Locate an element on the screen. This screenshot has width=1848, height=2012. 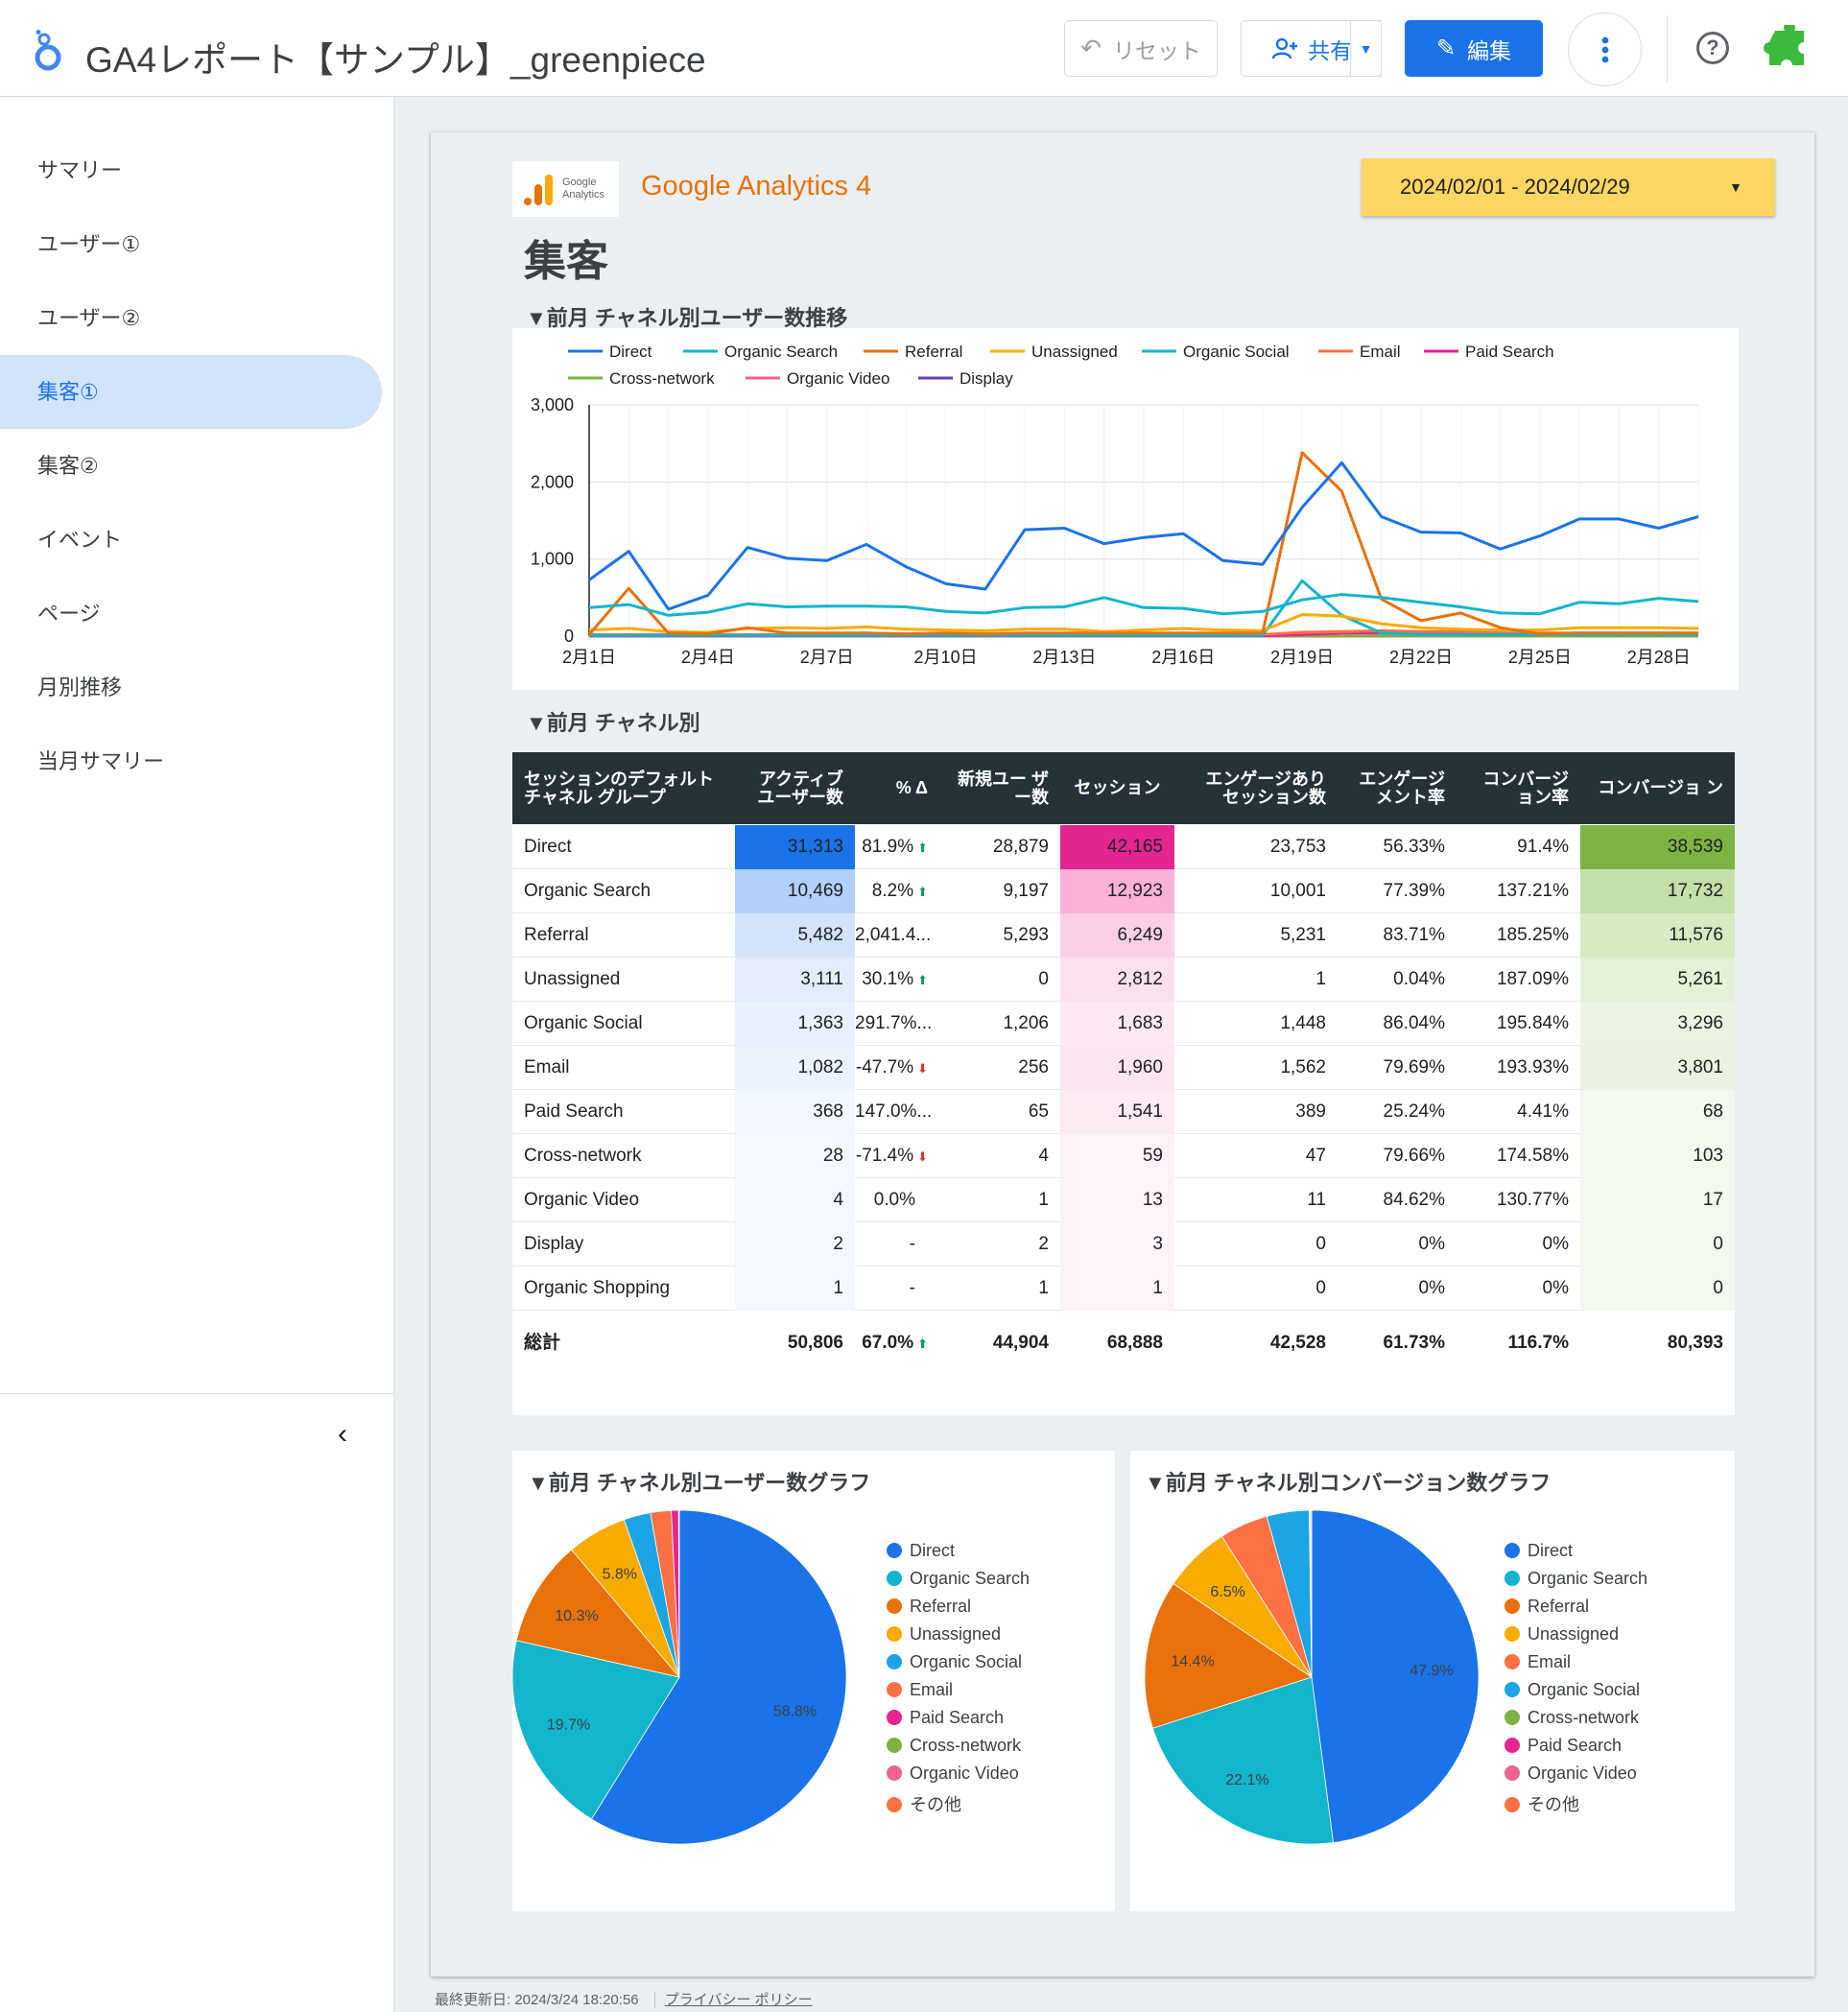
legend-label: Organic Social is located at coordinates (1236, 352).